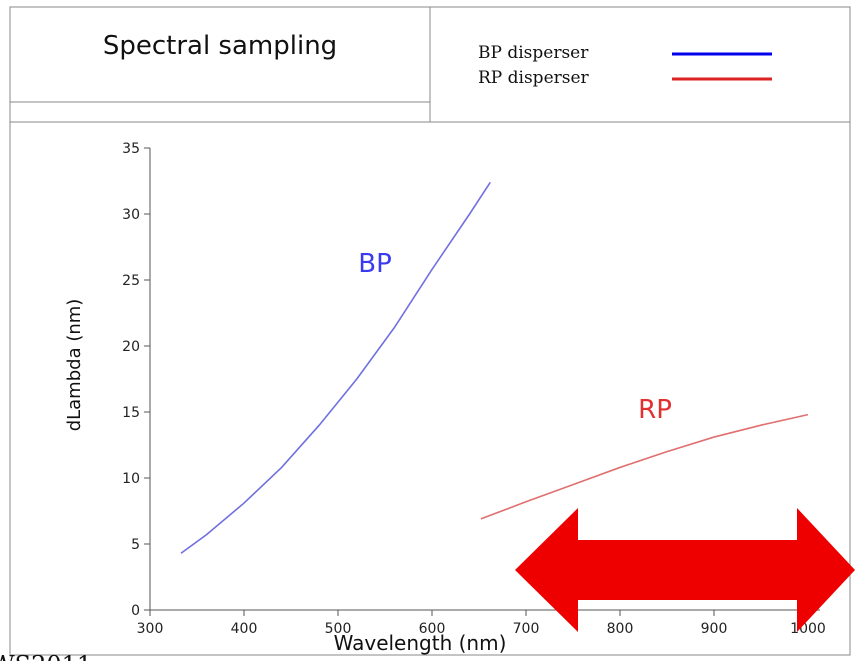 The height and width of the screenshot is (661, 855). Describe the element at coordinates (420, 643) in the screenshot. I see `x-axis-label: Wavelength (nm)` at that location.